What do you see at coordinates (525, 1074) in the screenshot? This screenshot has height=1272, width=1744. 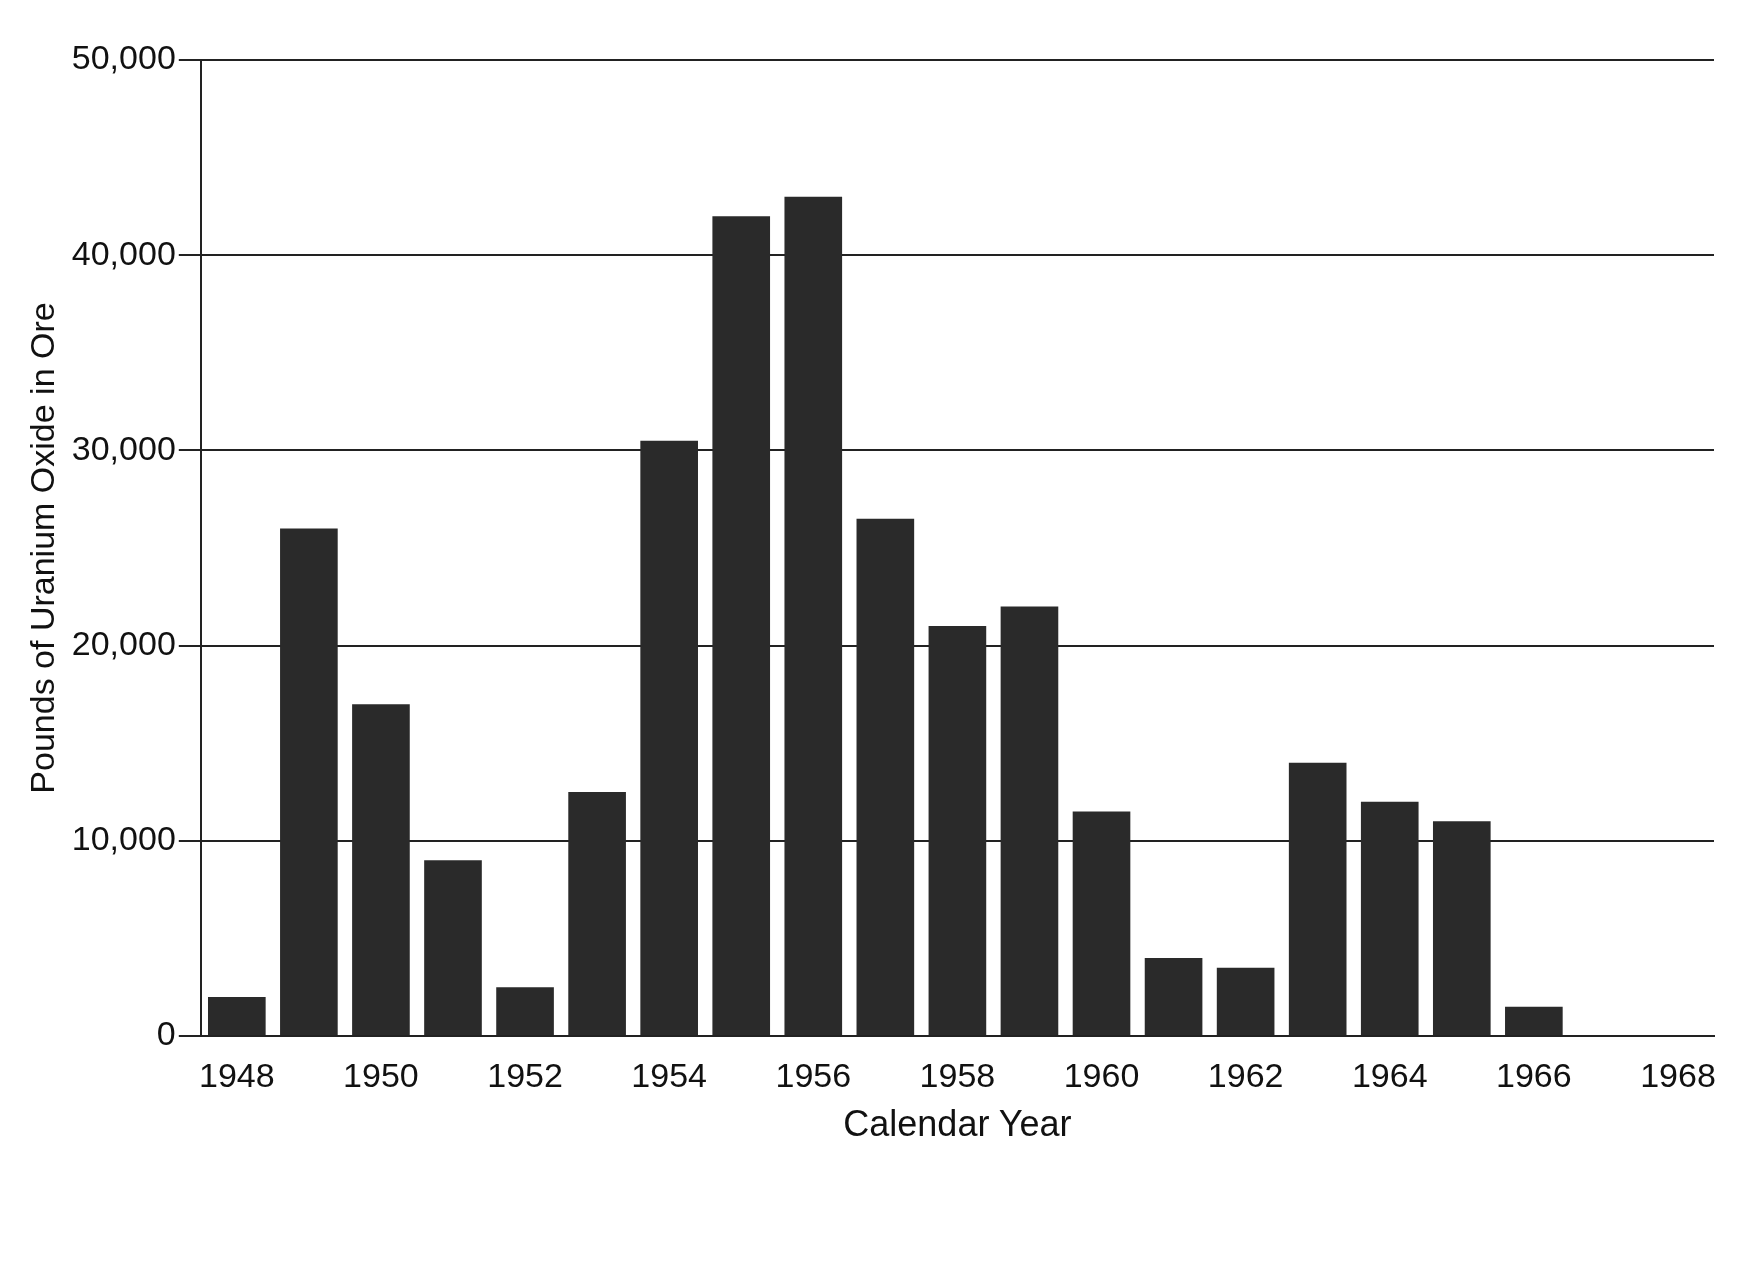 I see `x-tick-label: 1952` at bounding box center [525, 1074].